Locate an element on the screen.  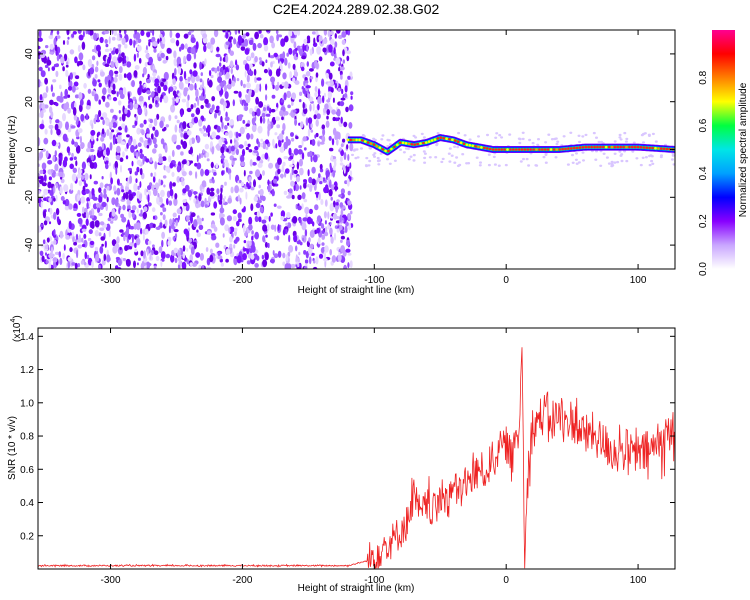
colorbar-label: Normalized spectral amplitude is located at coordinates (743, 149).